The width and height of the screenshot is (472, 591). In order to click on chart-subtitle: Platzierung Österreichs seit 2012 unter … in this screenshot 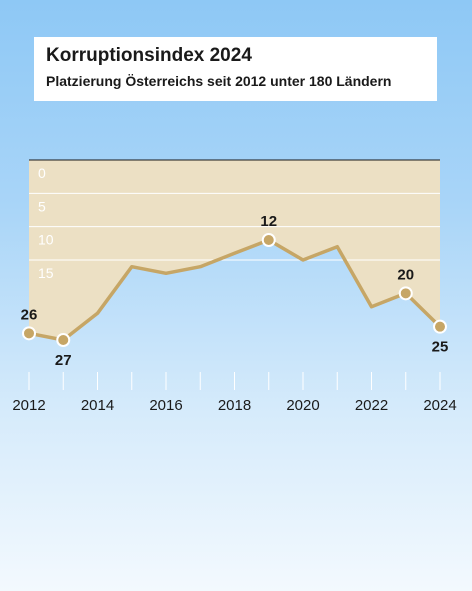, I will do `click(219, 81)`.